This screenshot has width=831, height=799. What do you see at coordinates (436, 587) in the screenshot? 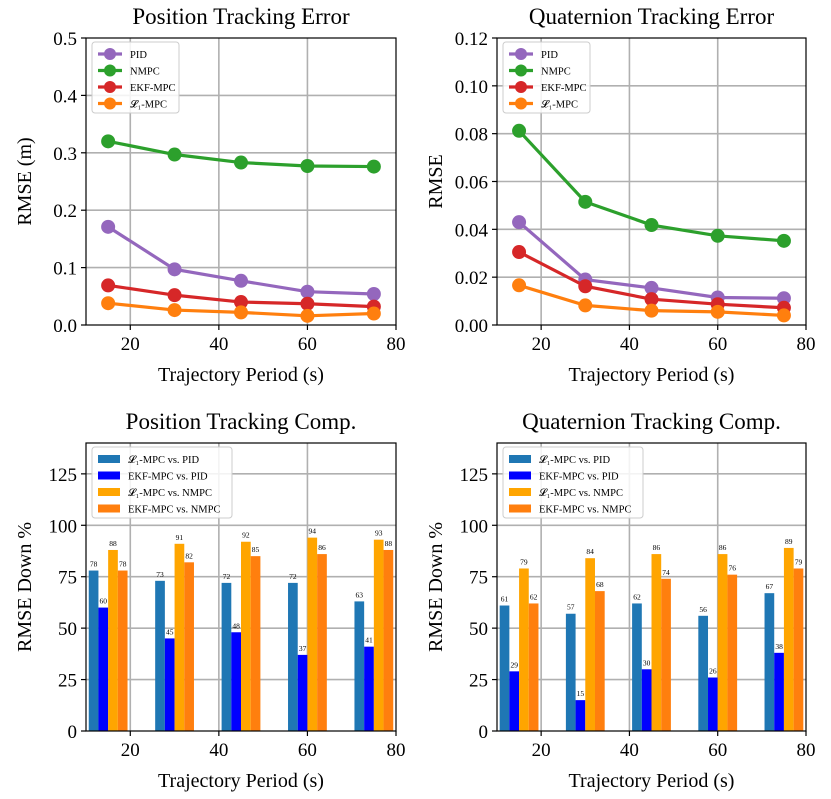
I see `y-axis-label: RMSE Down %` at bounding box center [436, 587].